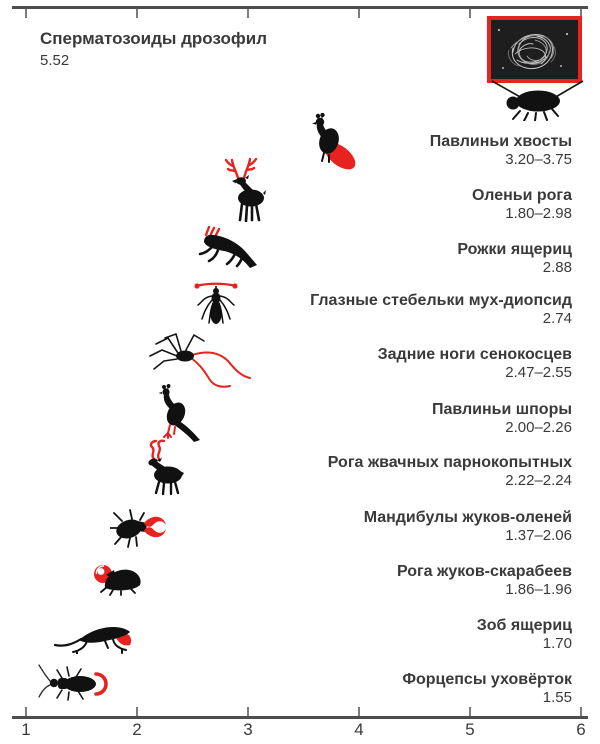  What do you see at coordinates (248, 729) in the screenshot?
I see `axis-tick-label: 3` at bounding box center [248, 729].